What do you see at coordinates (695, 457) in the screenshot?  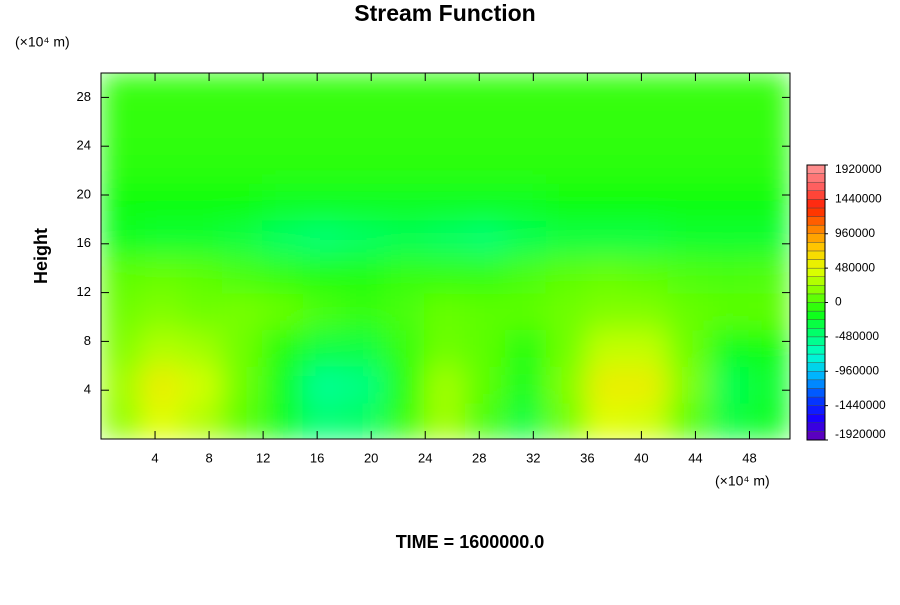 I see `x-tick-label: 44` at bounding box center [695, 457].